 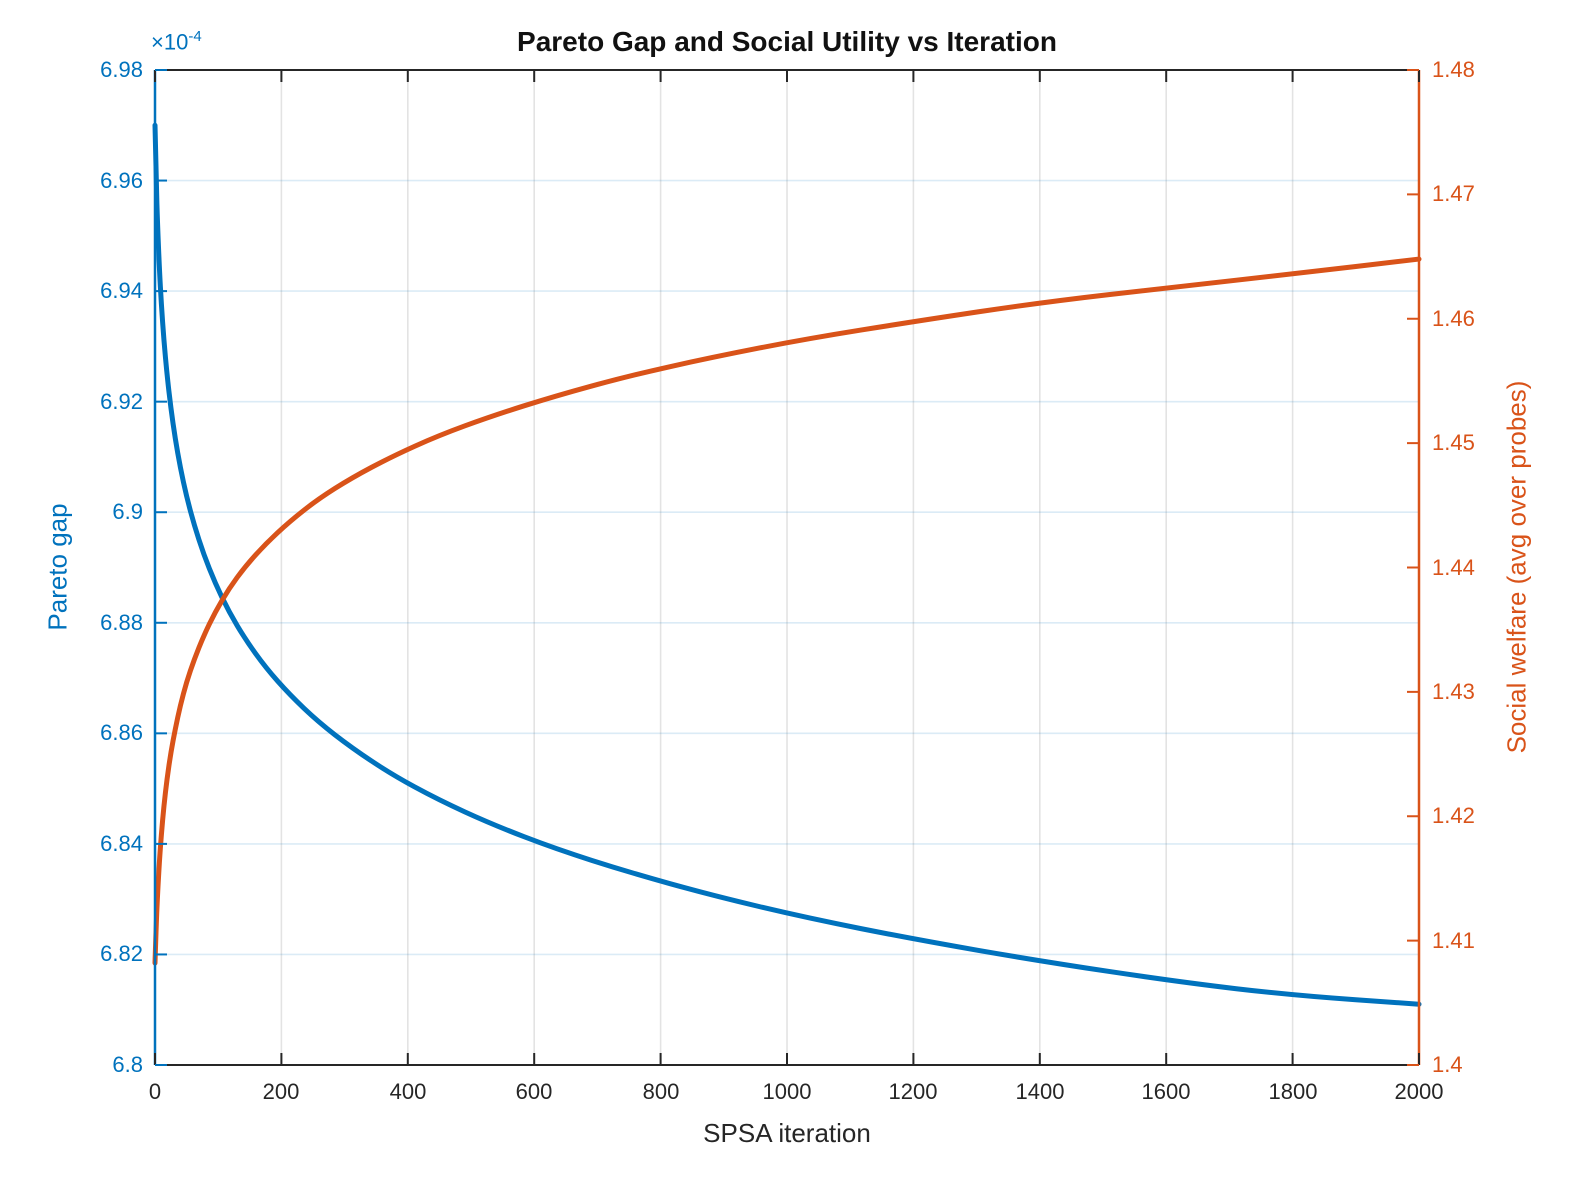 What do you see at coordinates (121, 290) in the screenshot?
I see `left-tick: 6.94` at bounding box center [121, 290].